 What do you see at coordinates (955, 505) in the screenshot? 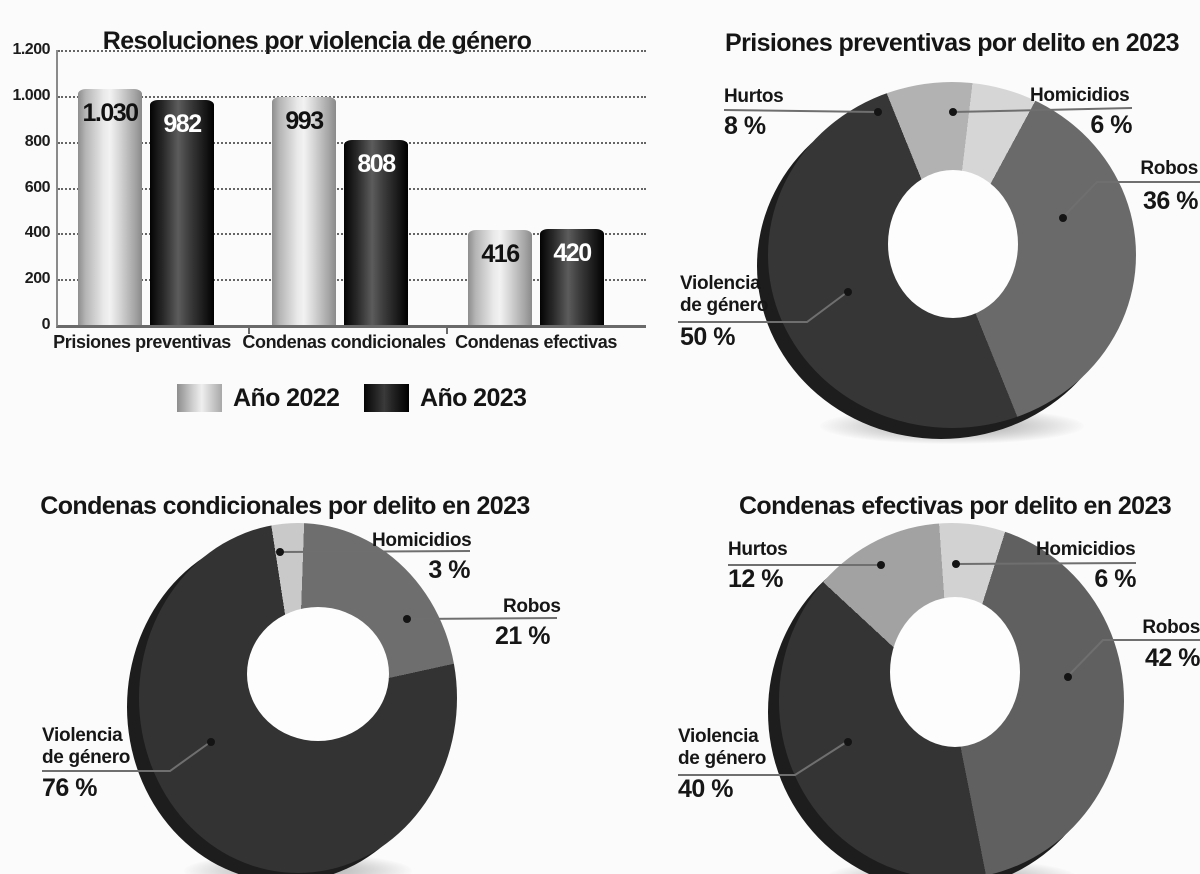
I see `donut-efectivas-title: Condenas efectivas por delito en 2023` at bounding box center [955, 505].